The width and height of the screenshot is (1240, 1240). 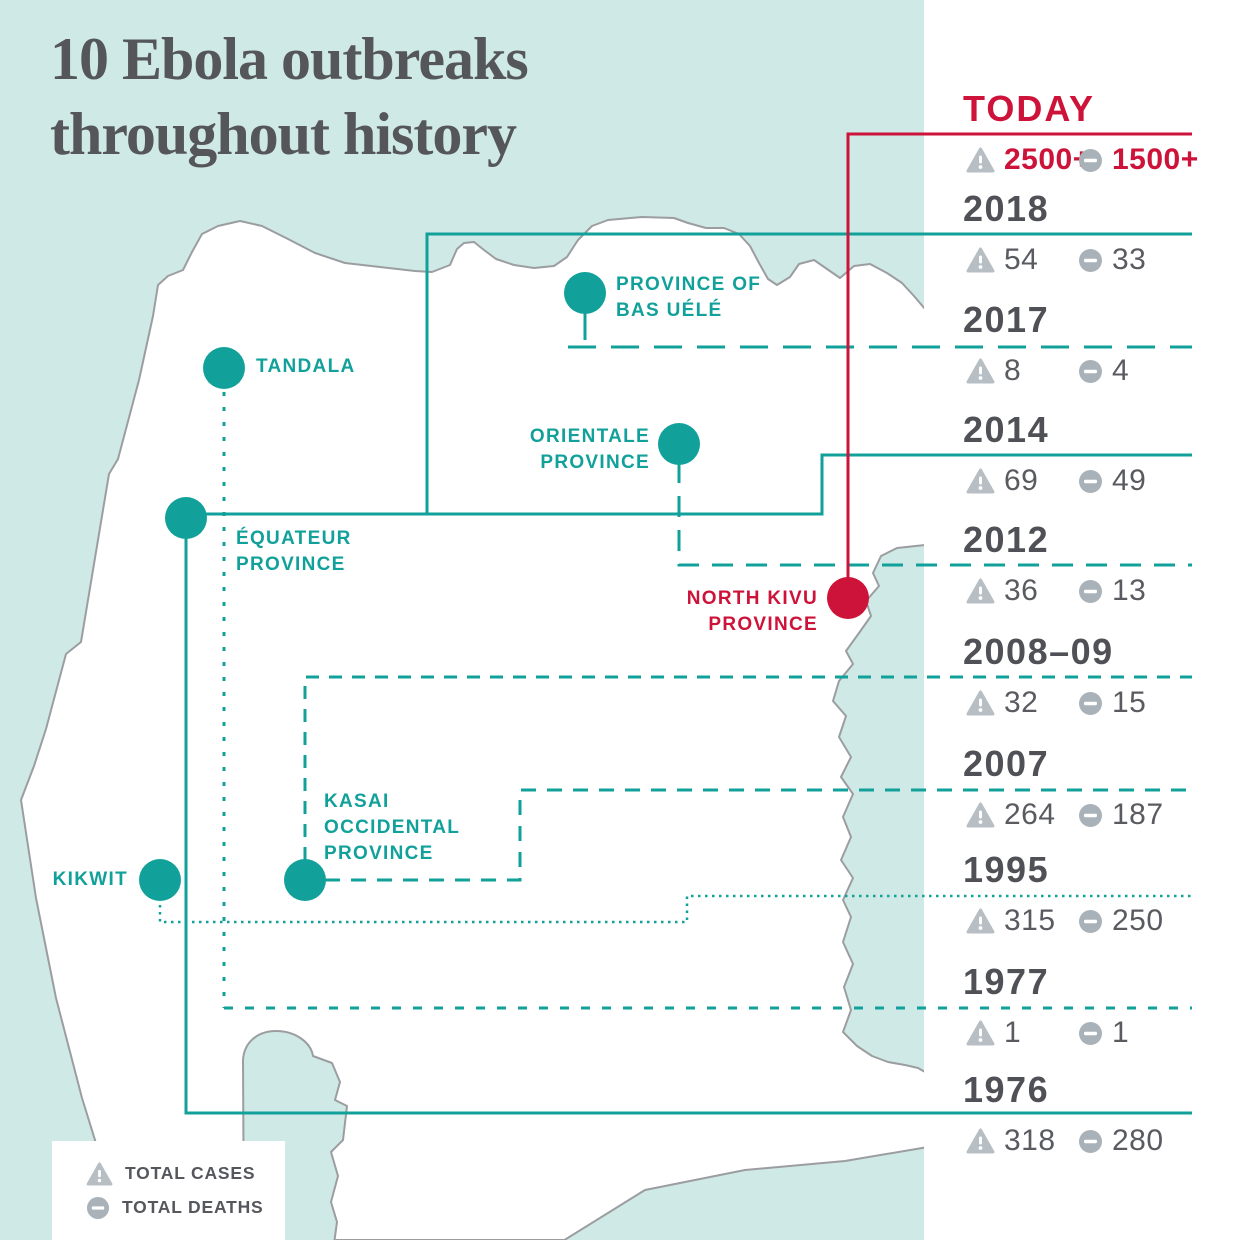 I want to click on deaths-value: 280, so click(x=1138, y=1140).